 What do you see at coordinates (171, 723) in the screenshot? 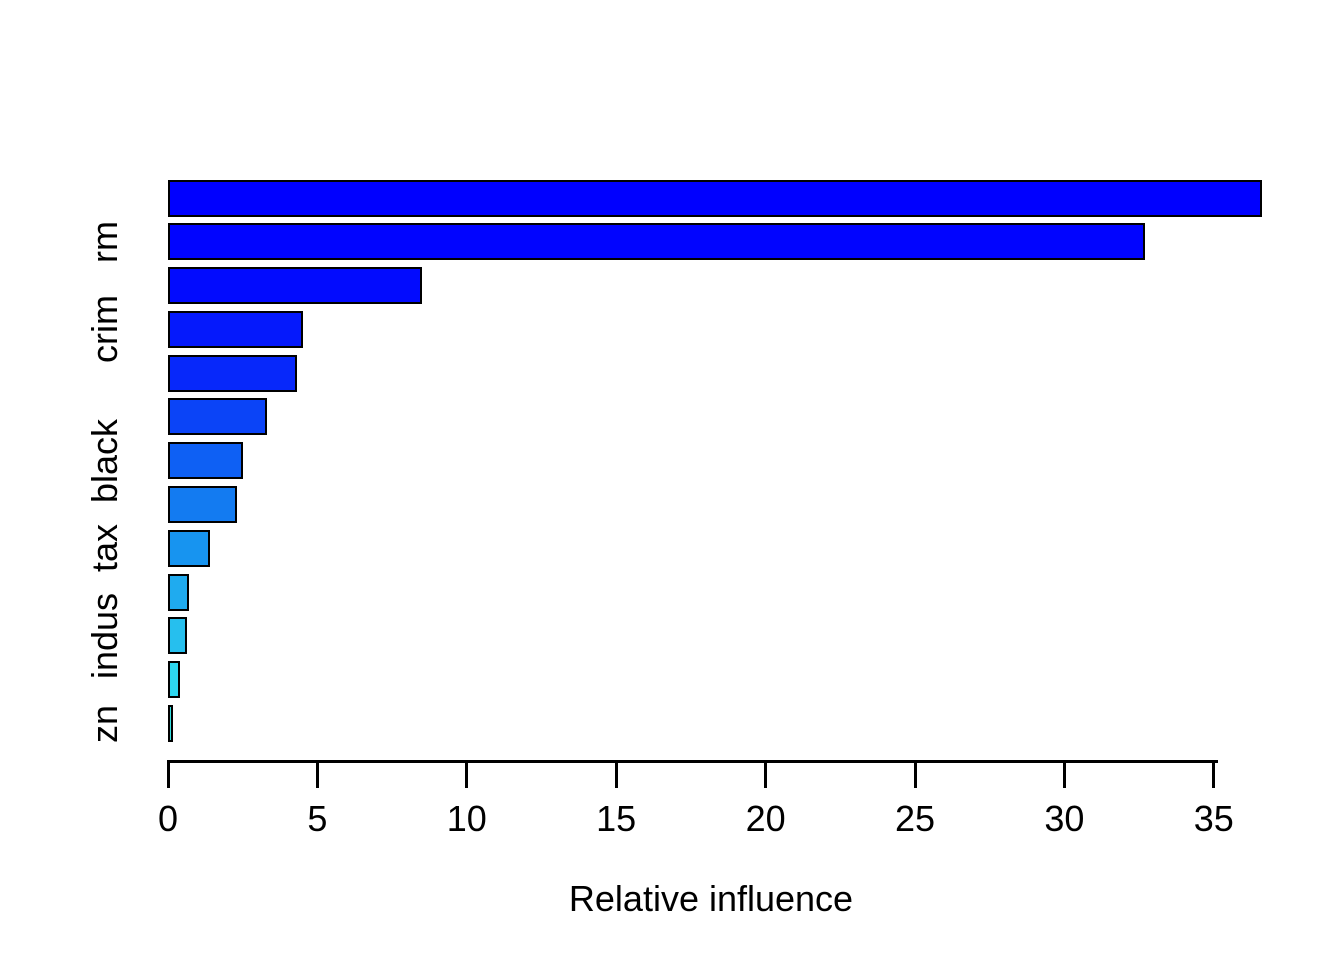
I see `bar-zn` at bounding box center [171, 723].